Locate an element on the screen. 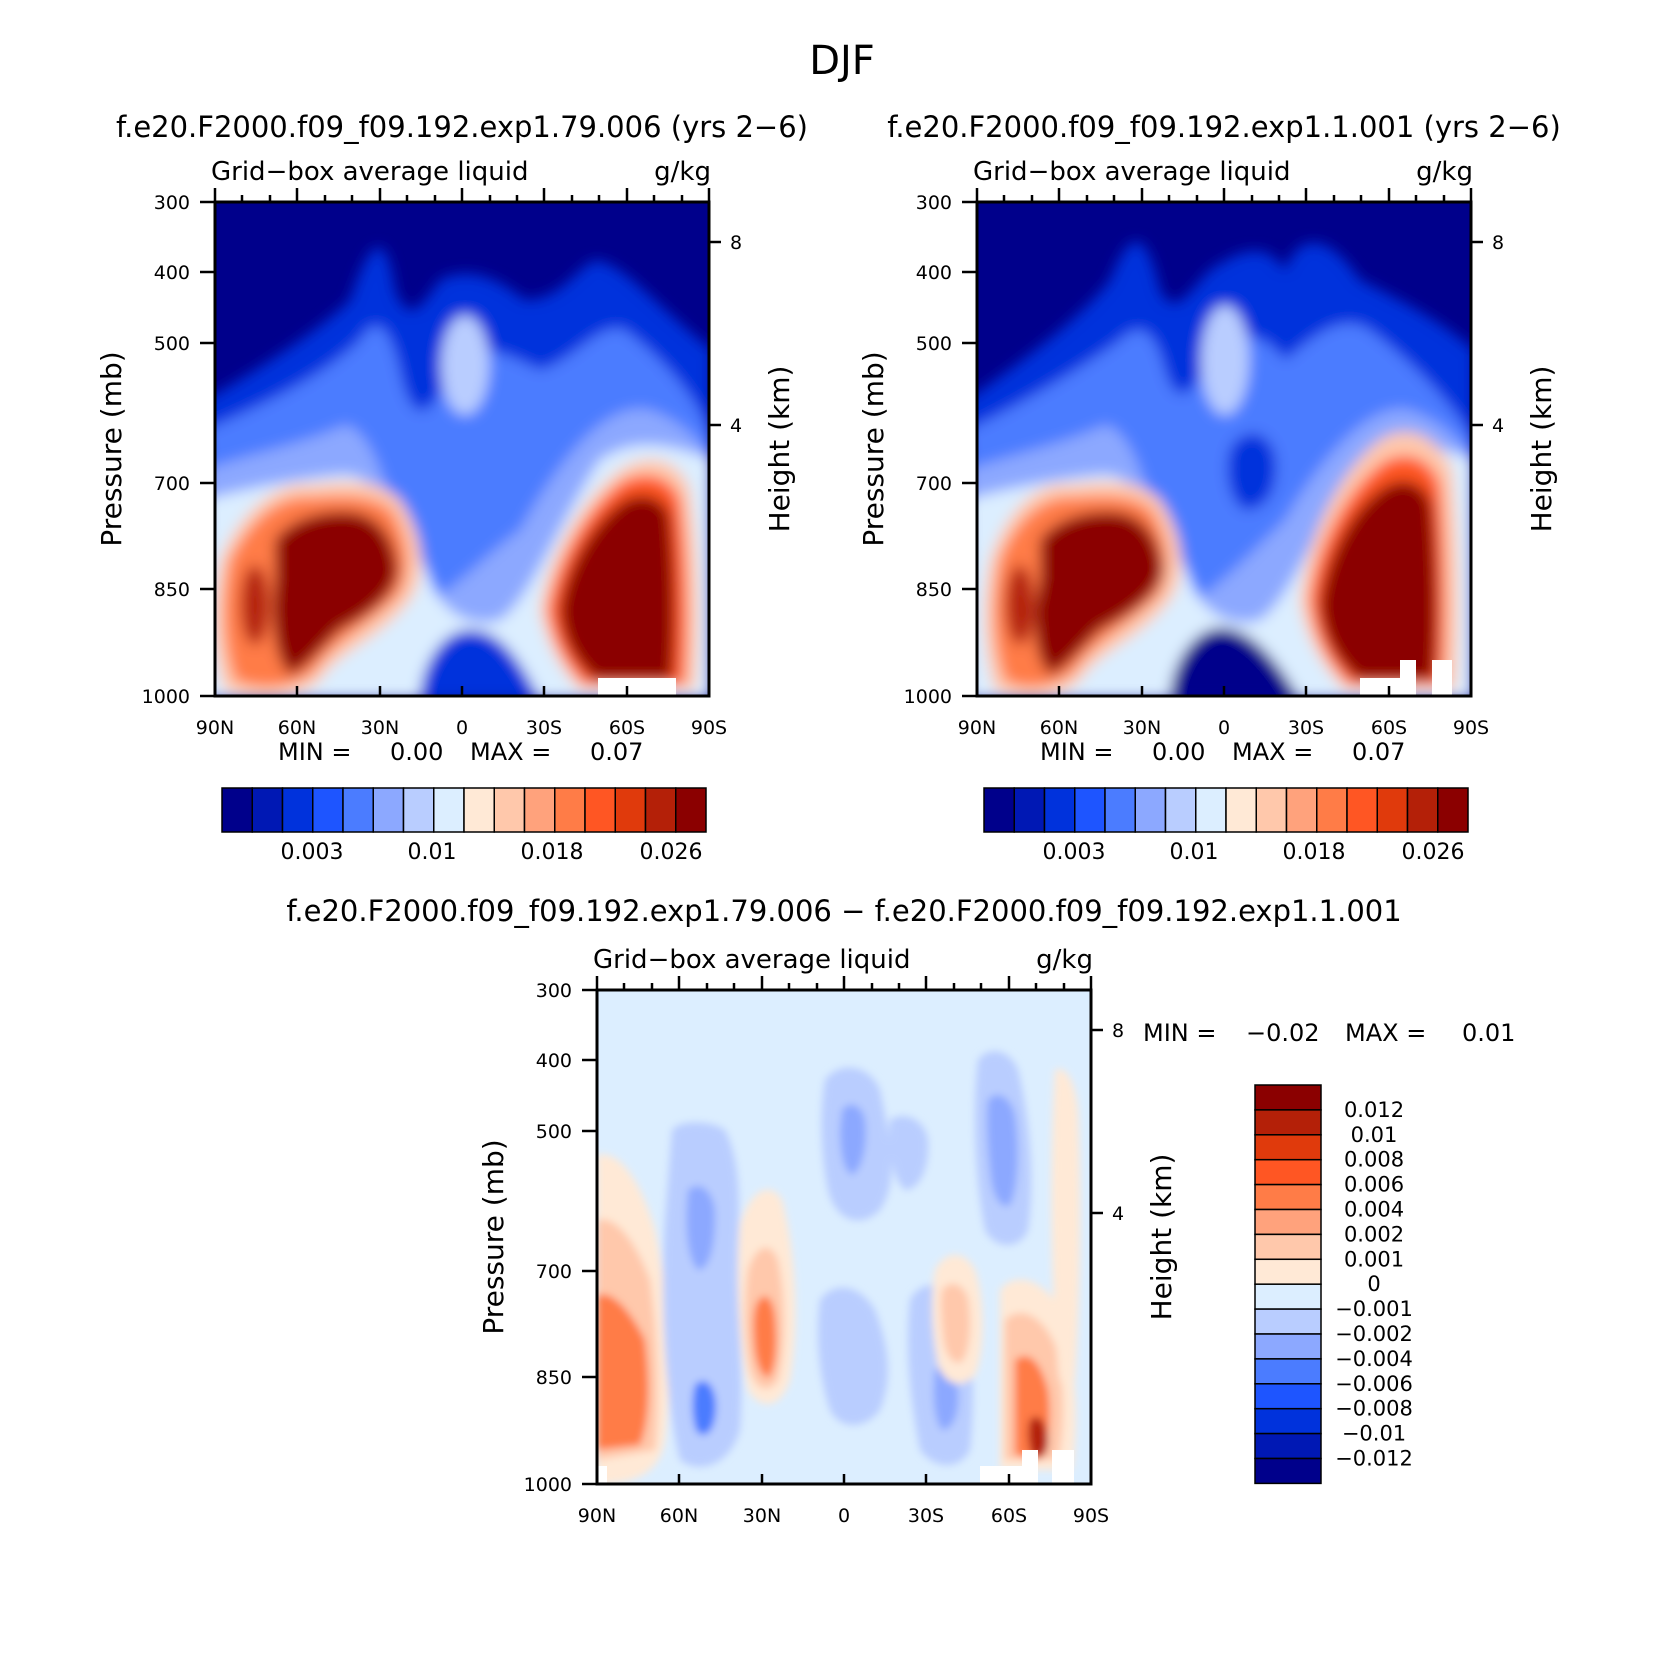 This screenshot has height=1672, width=1674. panel-3-colorbar is located at coordinates (1288, 1284).